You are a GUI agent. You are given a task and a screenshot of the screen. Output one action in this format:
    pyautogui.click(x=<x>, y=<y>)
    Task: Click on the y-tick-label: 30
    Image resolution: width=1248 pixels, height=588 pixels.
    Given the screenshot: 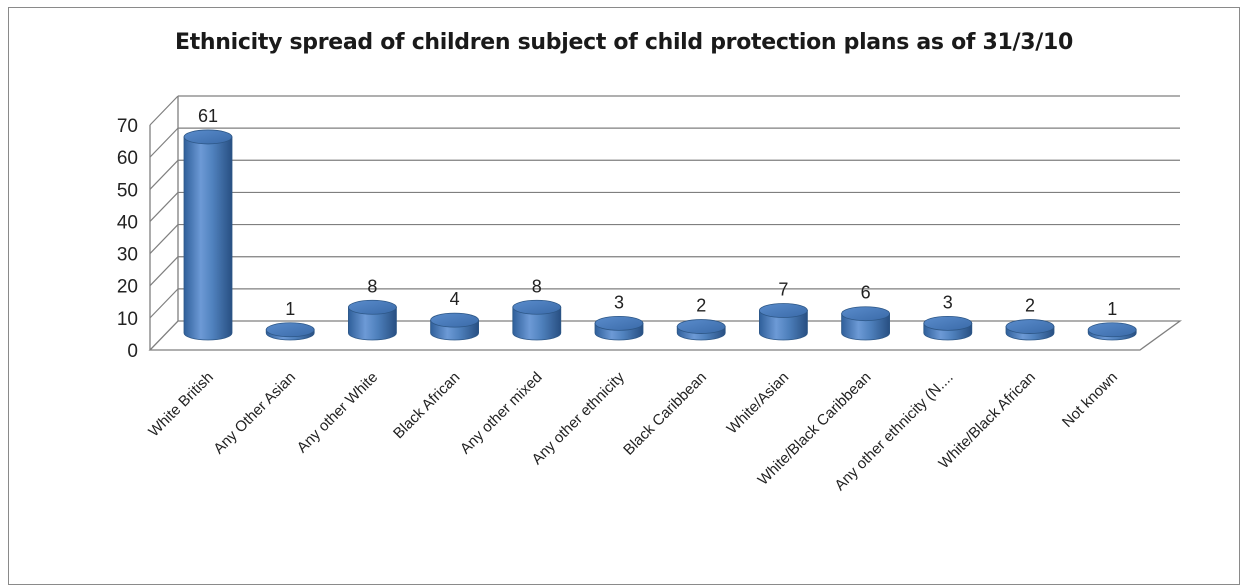 What is the action you would take?
    pyautogui.click(x=127, y=255)
    